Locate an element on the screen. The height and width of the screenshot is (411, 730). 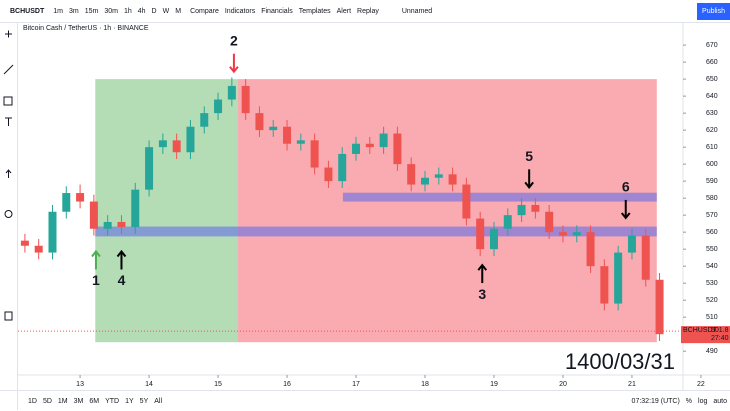
zoom-tool is located at coordinates (8, 214).